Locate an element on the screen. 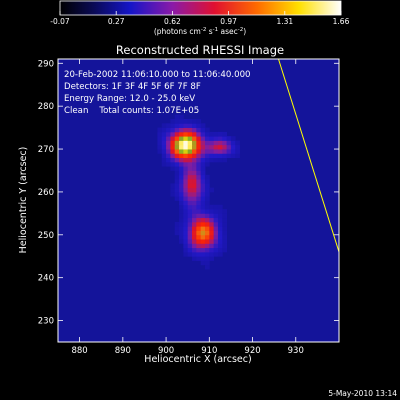  colorbar is located at coordinates (200, 8).